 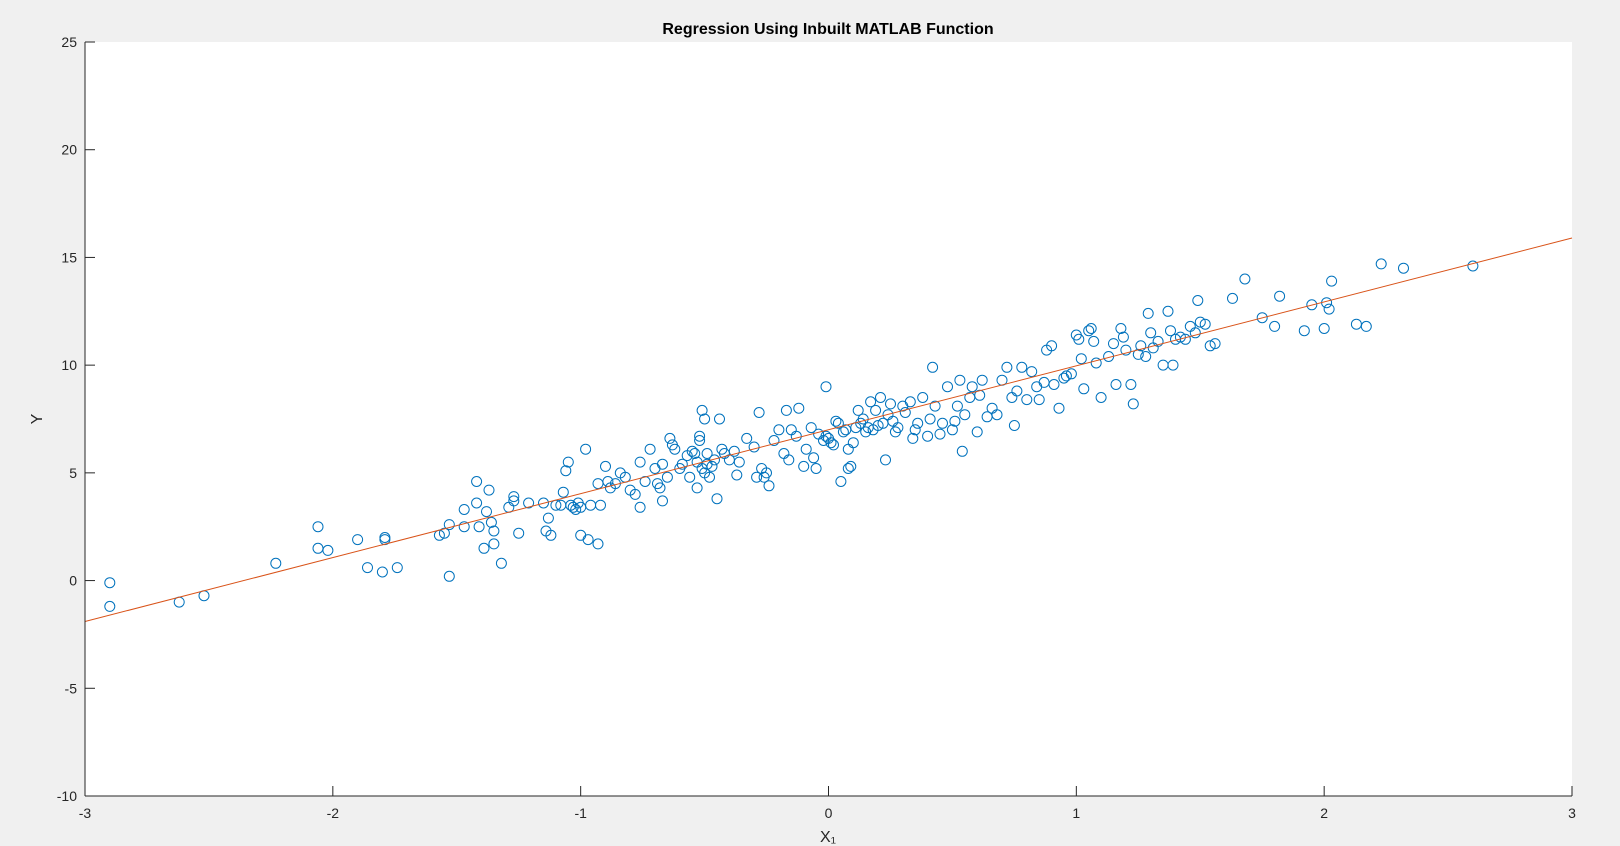 What do you see at coordinates (1572, 813) in the screenshot?
I see `x-tick-label: 3` at bounding box center [1572, 813].